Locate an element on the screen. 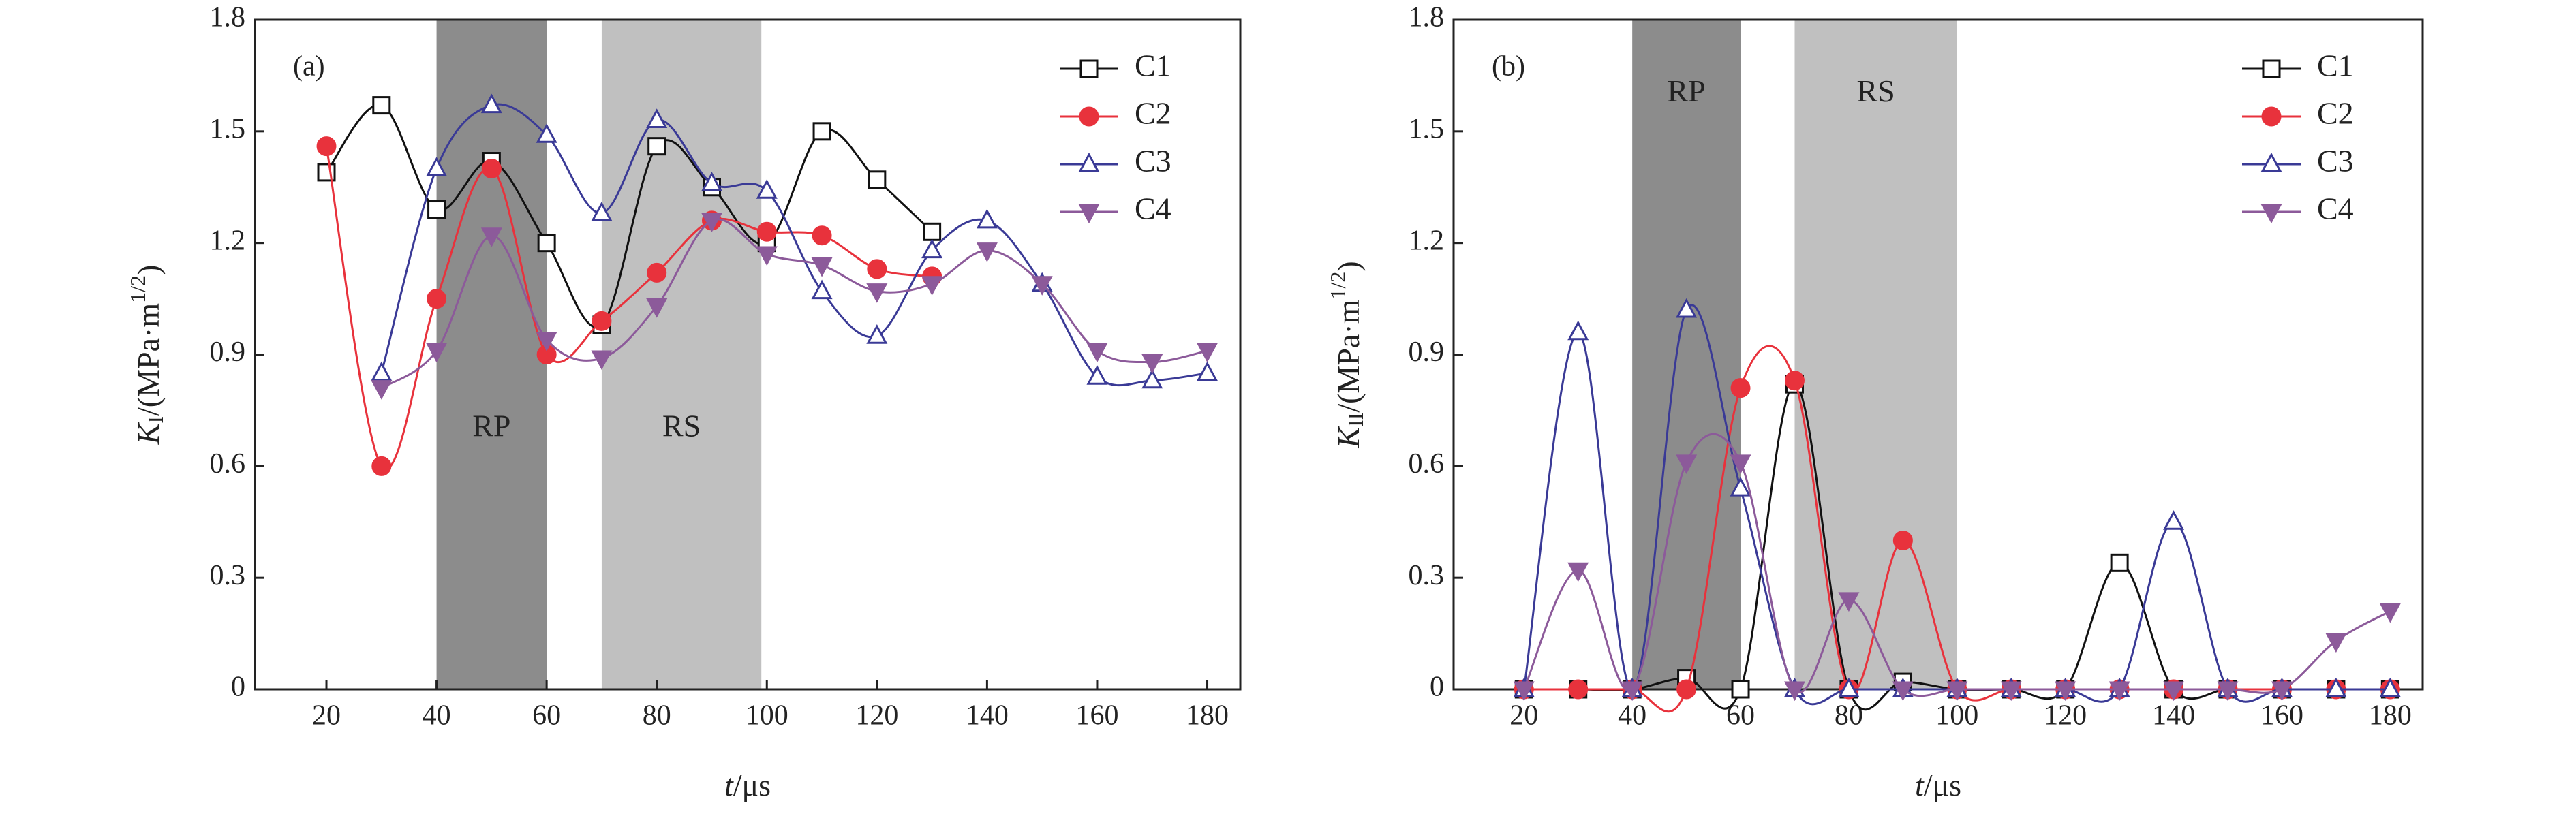 This screenshot has height=816, width=2576. y-label-close: ) is located at coordinates (148, 270).